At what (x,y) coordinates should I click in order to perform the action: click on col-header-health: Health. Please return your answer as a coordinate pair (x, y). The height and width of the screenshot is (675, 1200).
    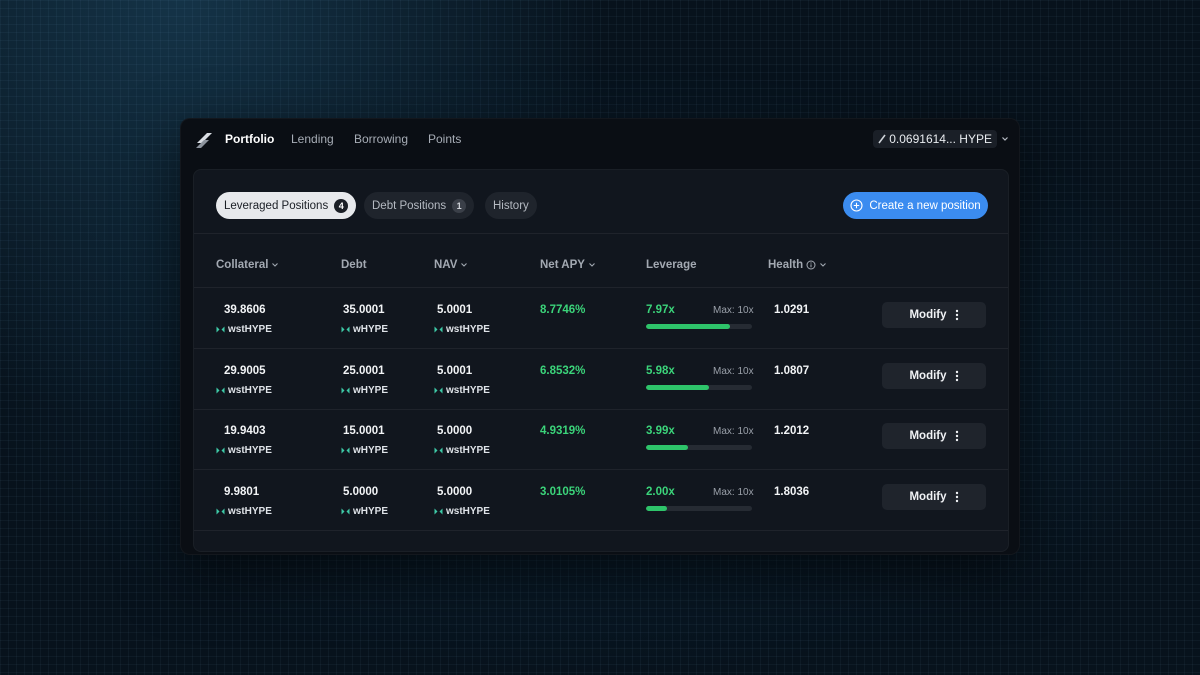
    Looking at the image, I should click on (797, 265).